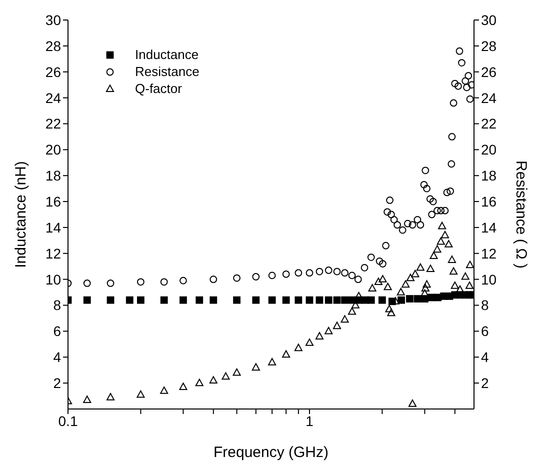  I want to click on y-tick-label: 18, so click(53, 176).